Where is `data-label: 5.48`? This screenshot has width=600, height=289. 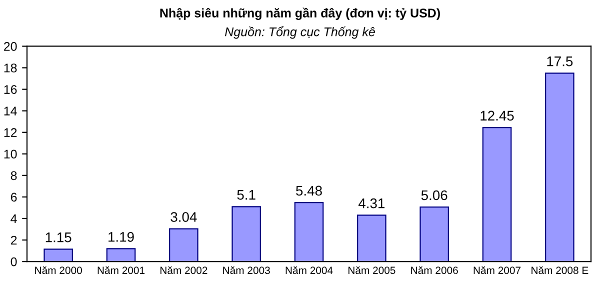 data-label: 5.48 is located at coordinates (309, 191).